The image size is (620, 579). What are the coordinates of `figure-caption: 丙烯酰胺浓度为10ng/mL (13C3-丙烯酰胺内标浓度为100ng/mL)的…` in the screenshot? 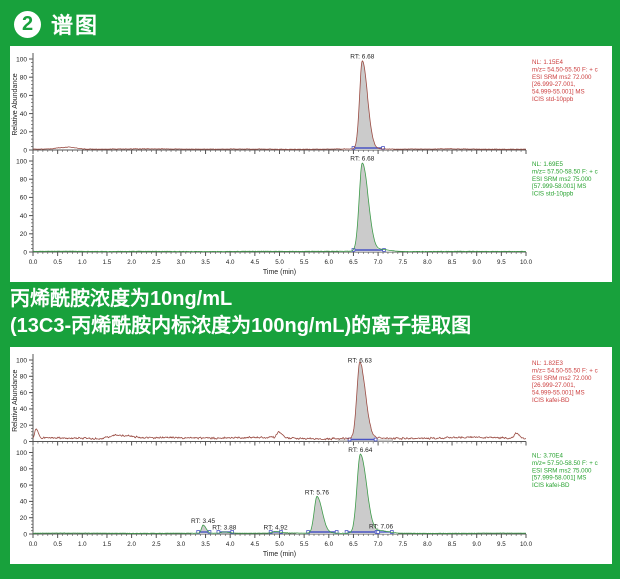 It's located at (240, 313).